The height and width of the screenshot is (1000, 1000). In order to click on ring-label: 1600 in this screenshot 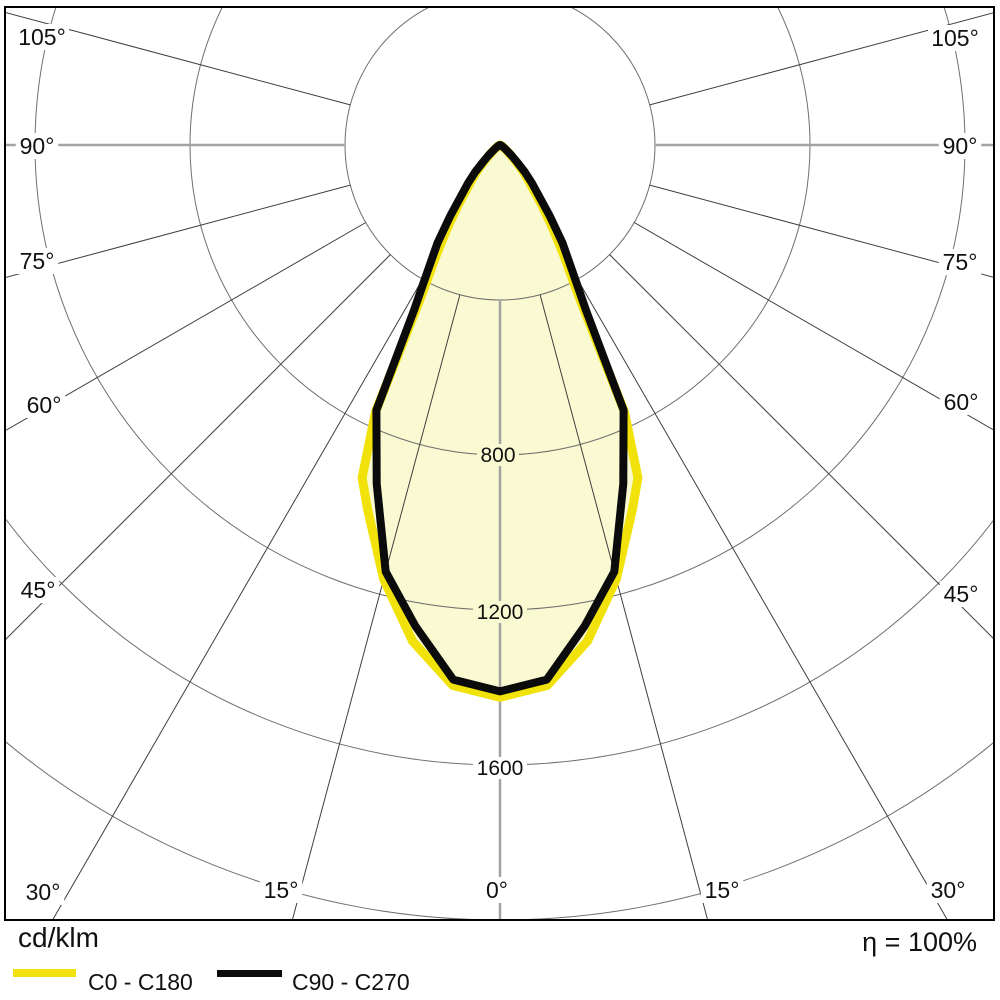, I will do `click(500, 768)`.